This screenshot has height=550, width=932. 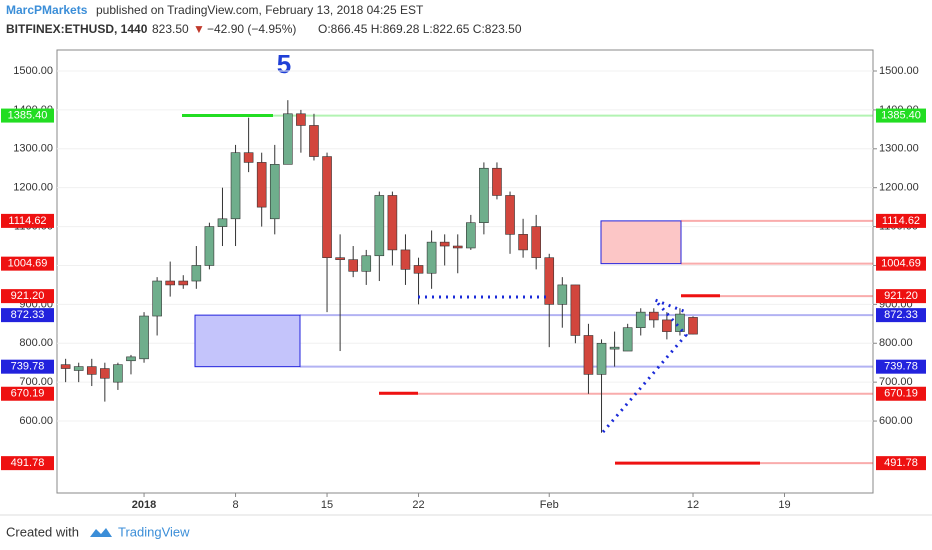 What do you see at coordinates (42, 531) in the screenshot?
I see `created-with: Created with` at bounding box center [42, 531].